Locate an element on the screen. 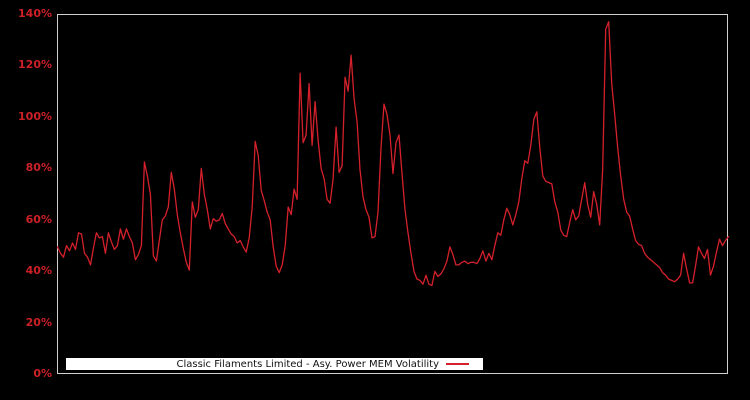  y-tick-label: 100% is located at coordinates (35, 116).